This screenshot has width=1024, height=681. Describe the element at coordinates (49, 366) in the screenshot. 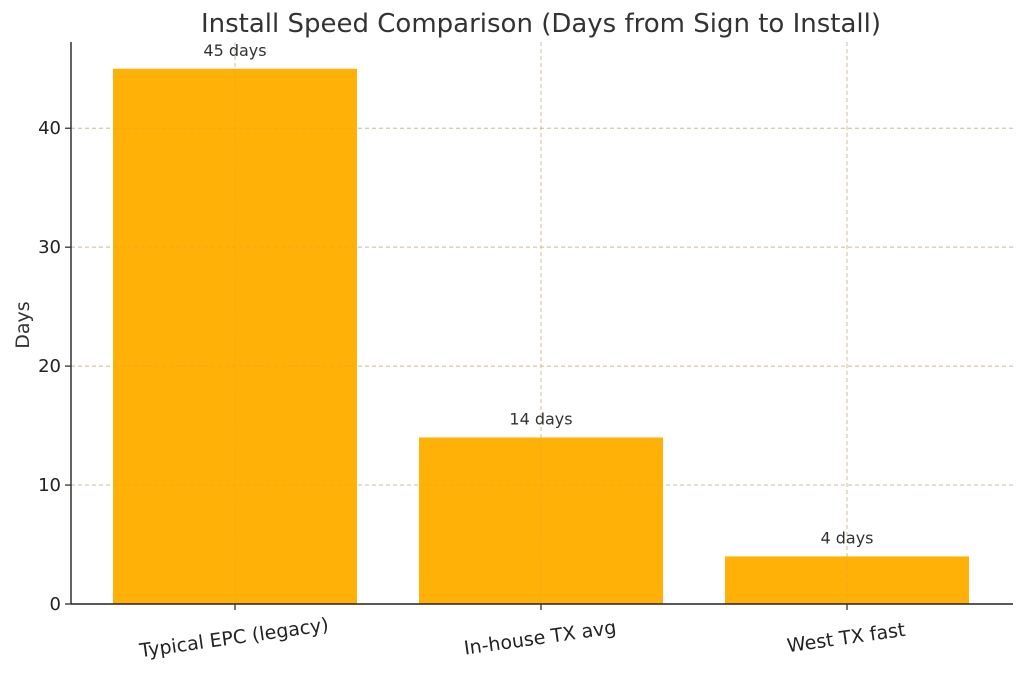

I see `y-tick-label: 20` at that location.